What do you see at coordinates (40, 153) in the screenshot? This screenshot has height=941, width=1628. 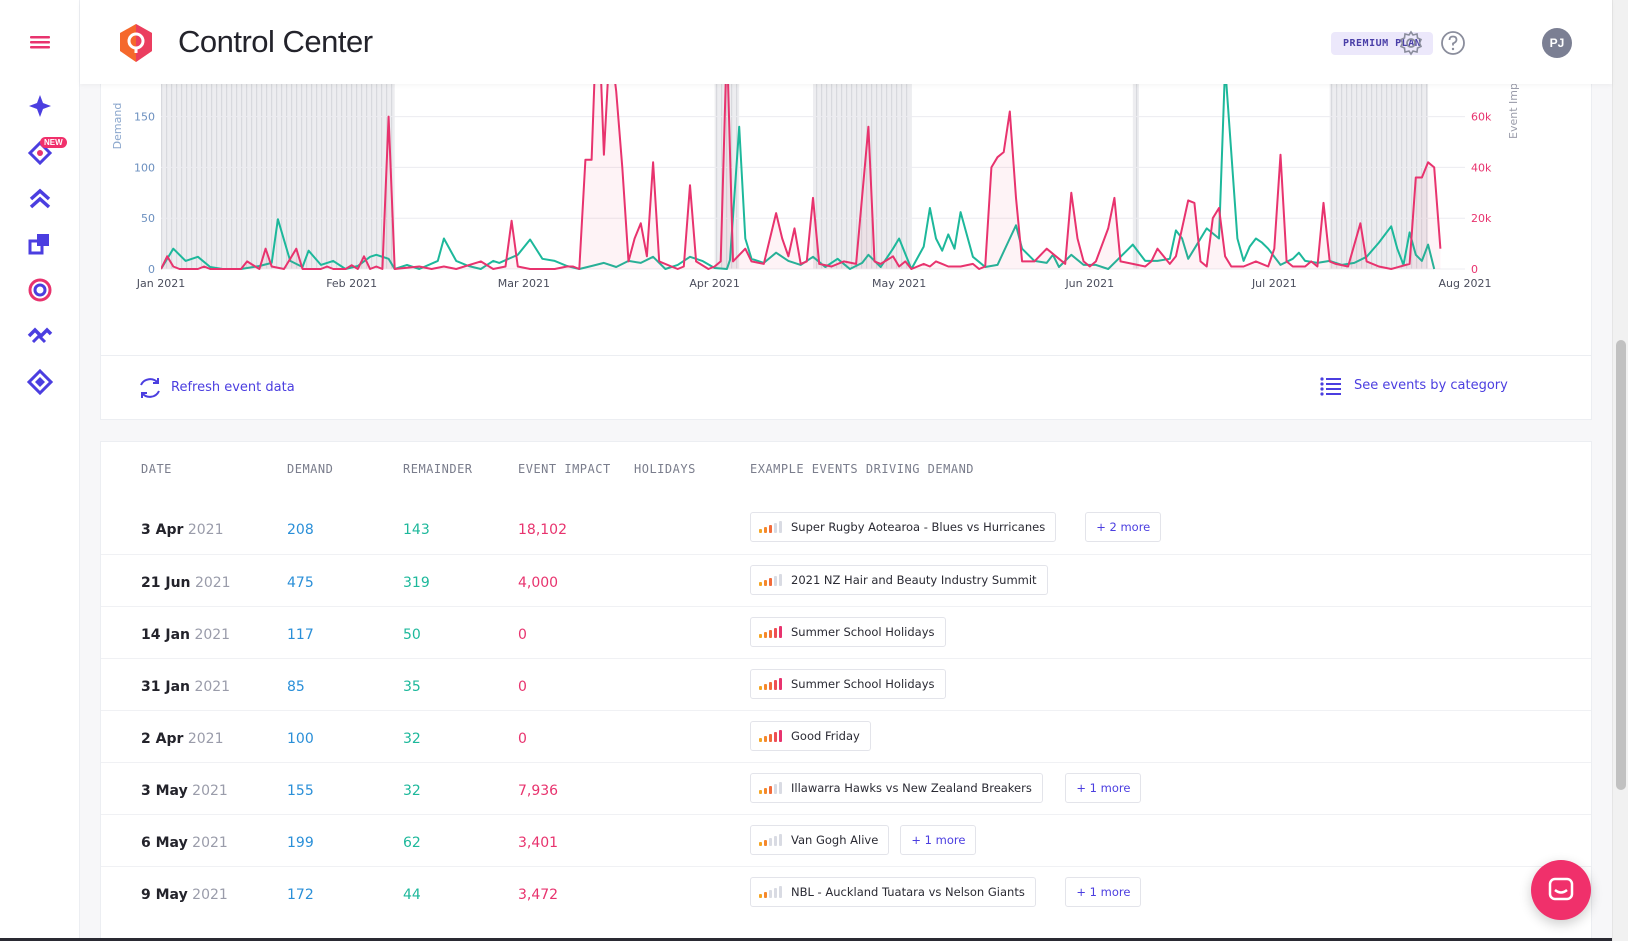 I see `explore-nav-icon` at bounding box center [40, 153].